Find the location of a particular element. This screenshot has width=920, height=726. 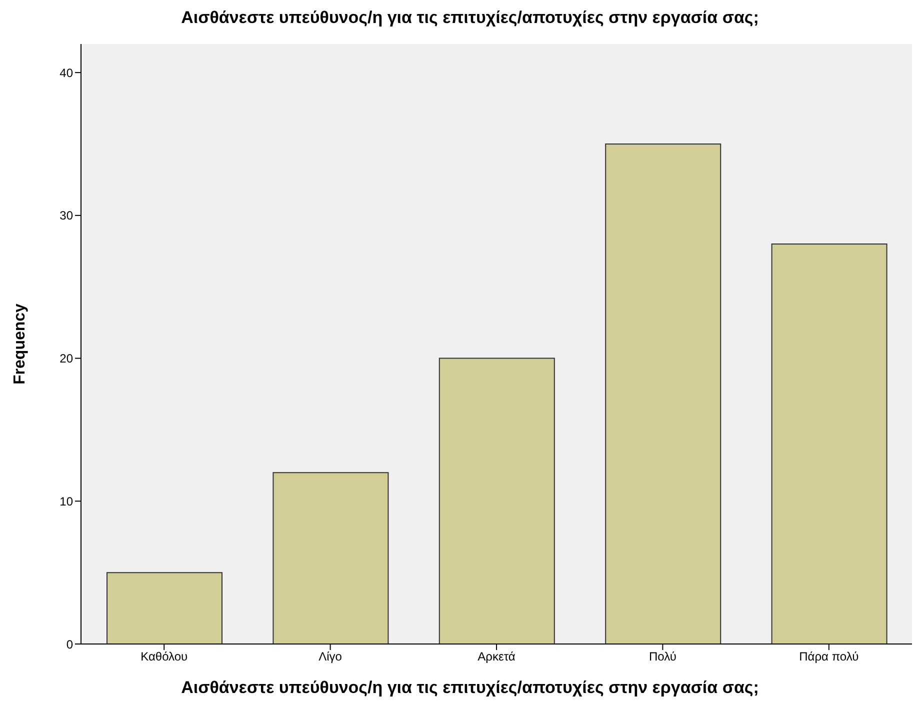

x-tick-label: Λίγο is located at coordinates (330, 657).